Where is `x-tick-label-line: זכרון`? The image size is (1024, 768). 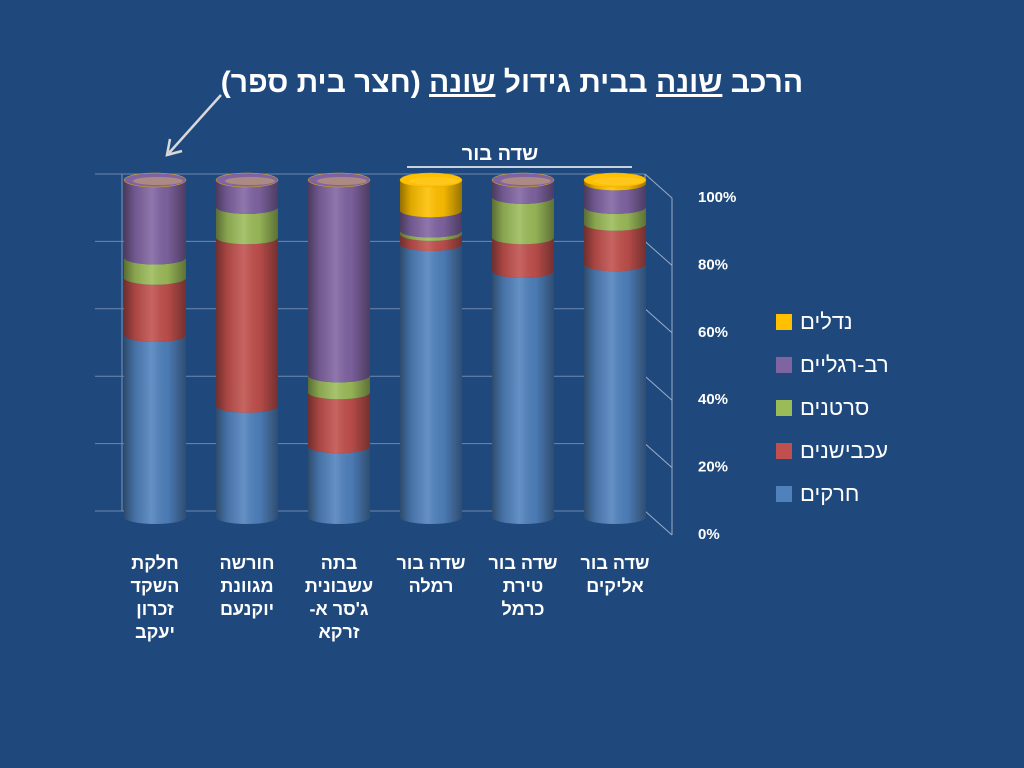
x-tick-label-line: זכרון is located at coordinates (155, 609).